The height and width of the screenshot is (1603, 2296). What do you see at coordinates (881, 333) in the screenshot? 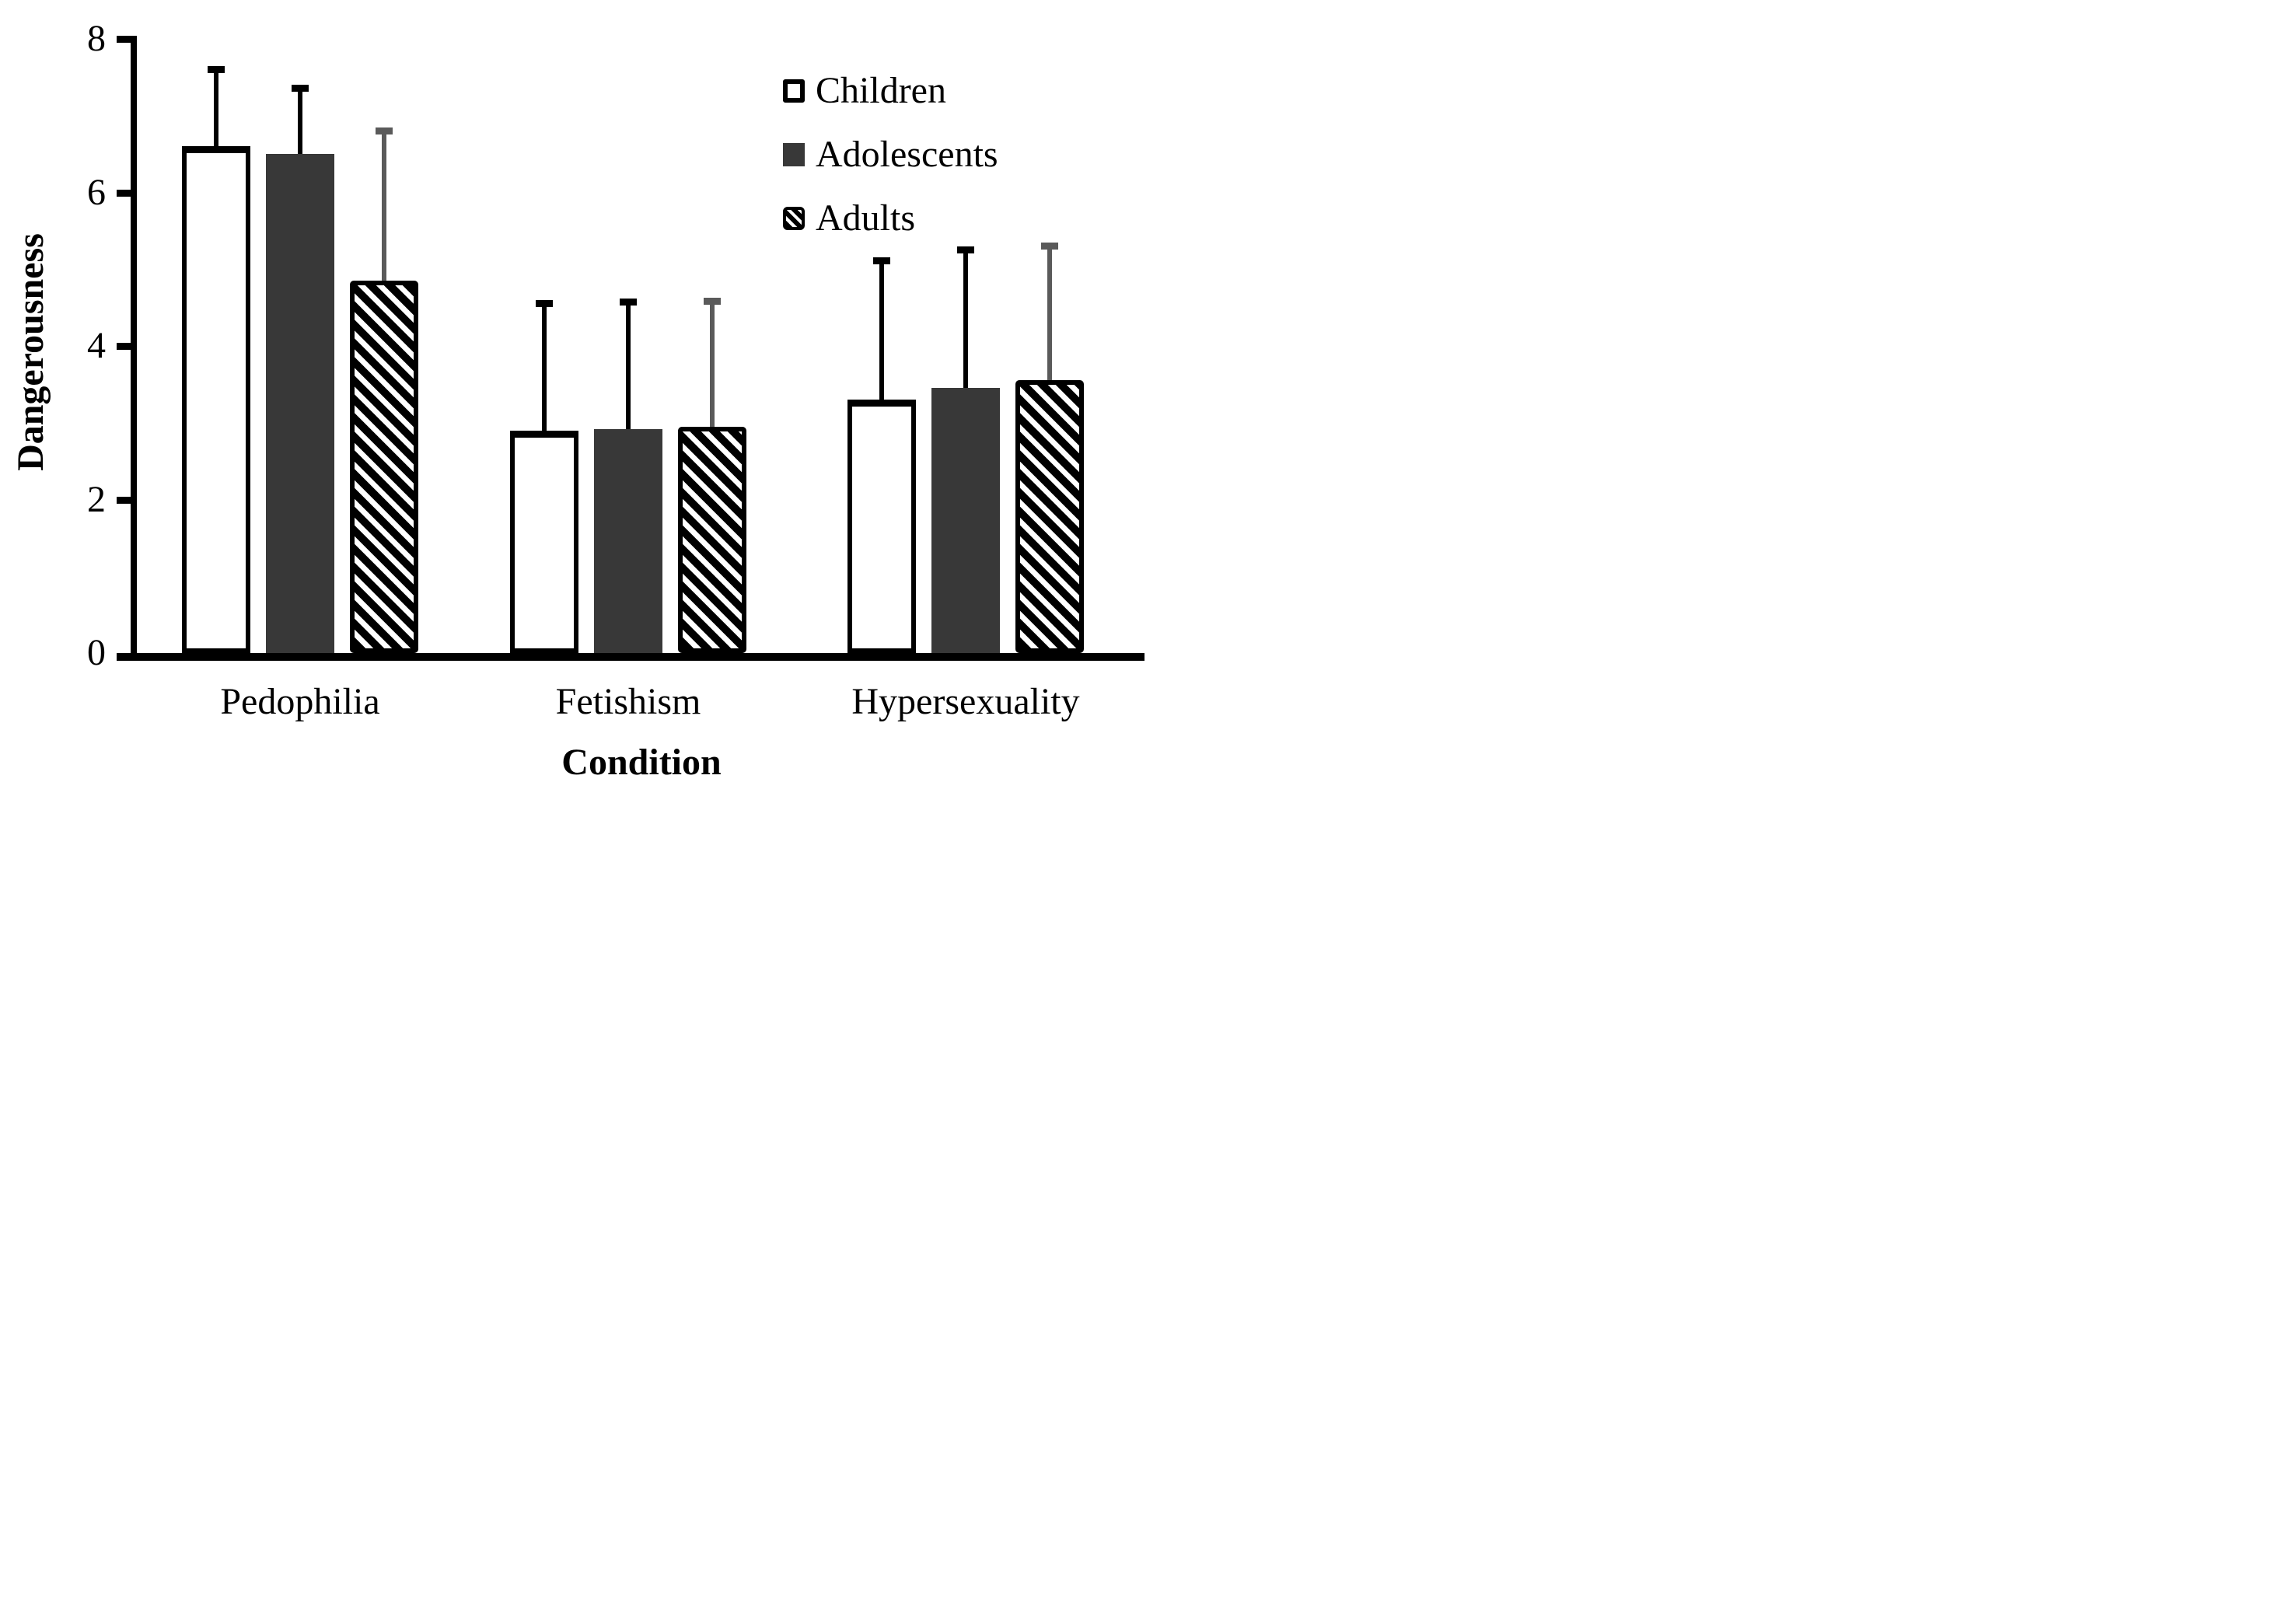
I see `error-bar-hypersexuality-children` at bounding box center [881, 333].